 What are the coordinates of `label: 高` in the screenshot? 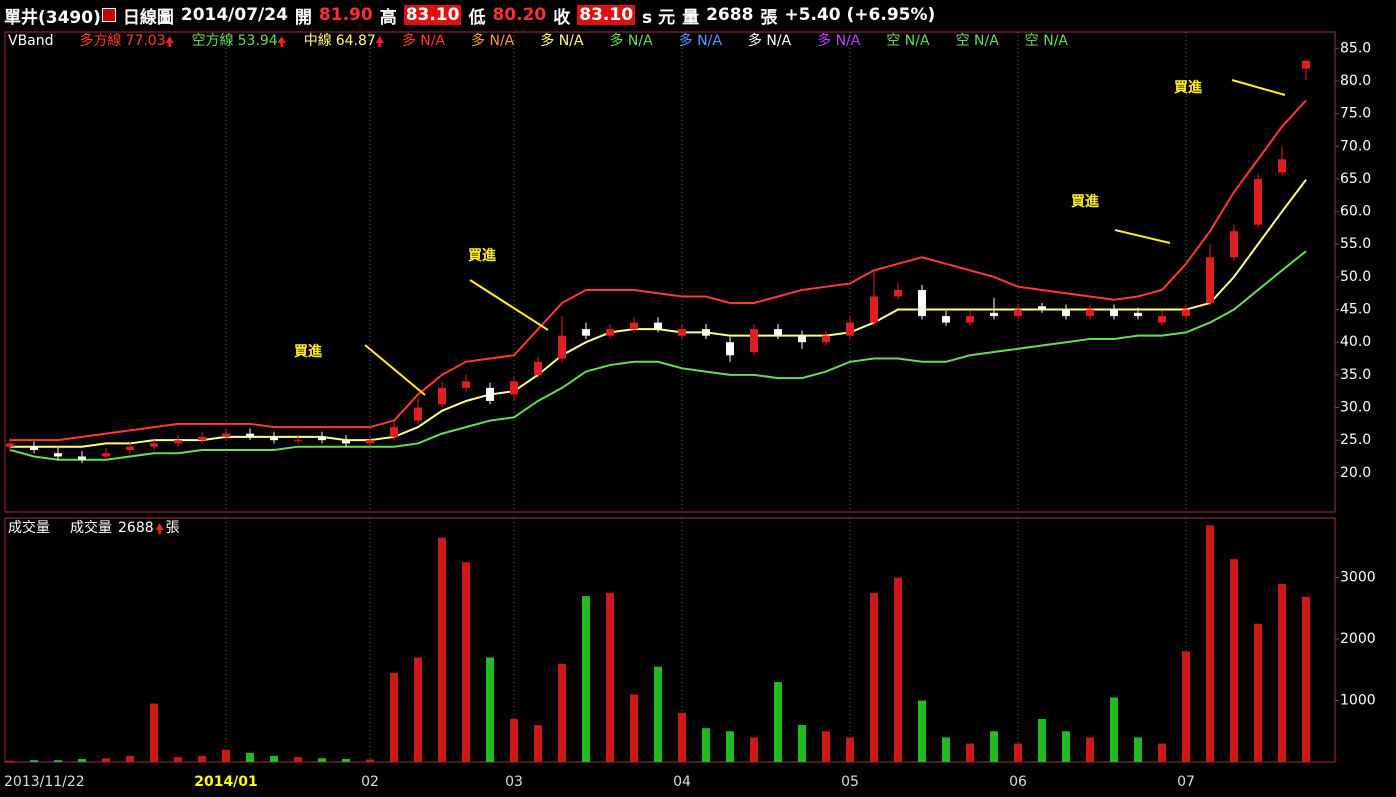 It's located at (388, 17).